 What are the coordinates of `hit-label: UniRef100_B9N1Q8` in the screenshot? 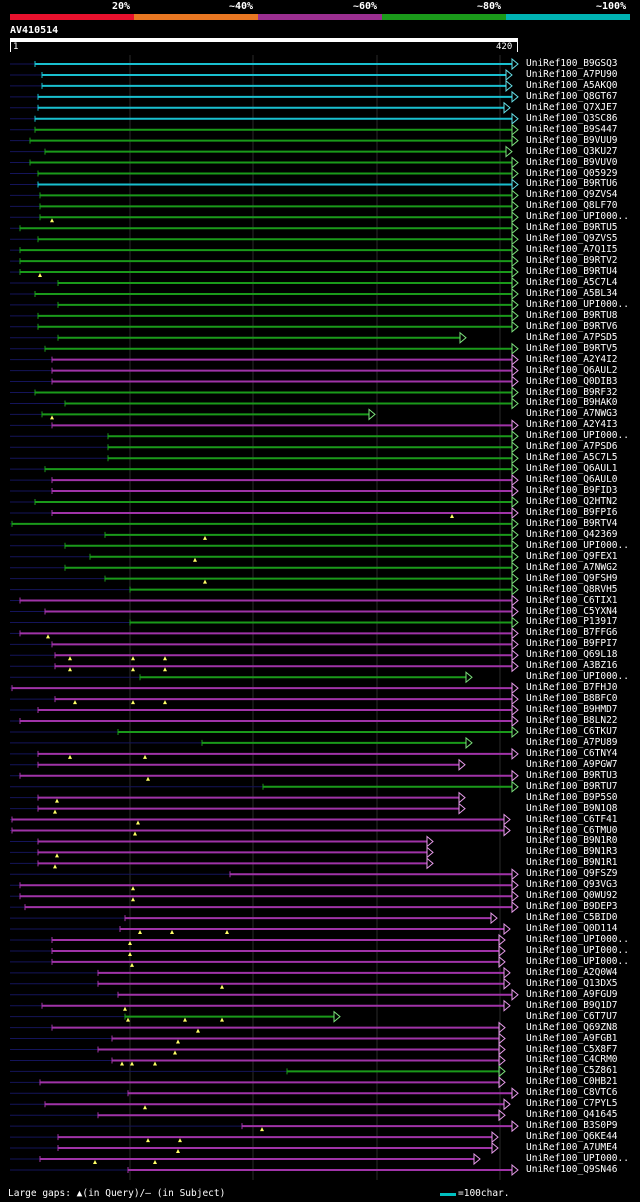 It's located at (572, 808).